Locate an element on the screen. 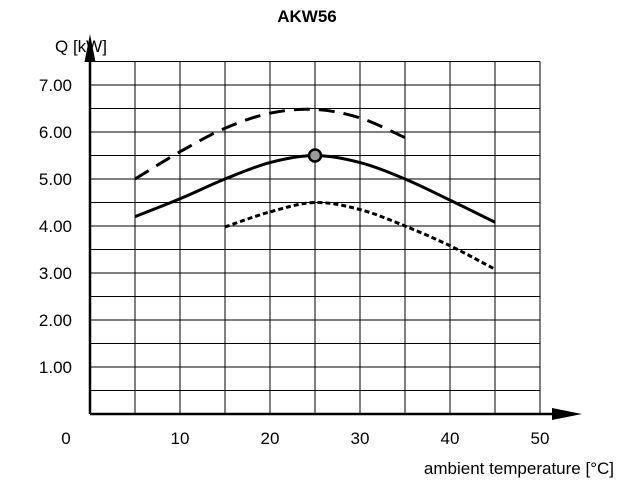 This screenshot has width=625, height=481. x-tick-label: 20 is located at coordinates (270, 438).